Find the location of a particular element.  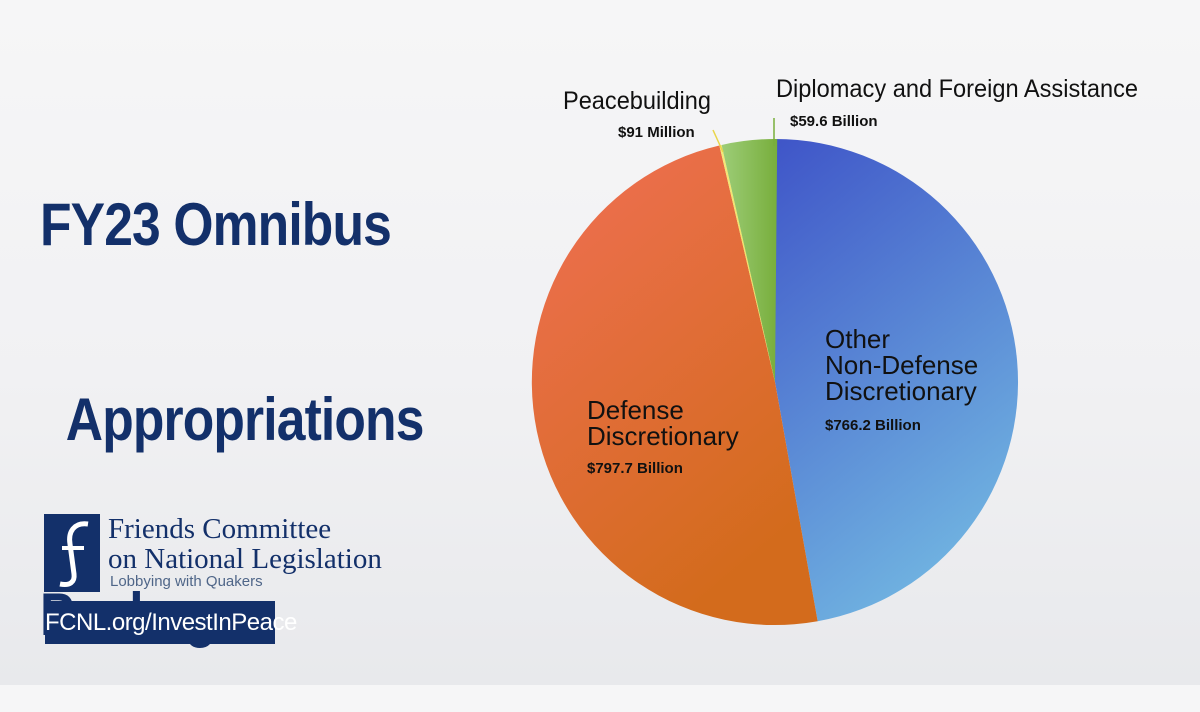

website-url-badge: FCNL.org/InvestInPeace is located at coordinates (171, 622).